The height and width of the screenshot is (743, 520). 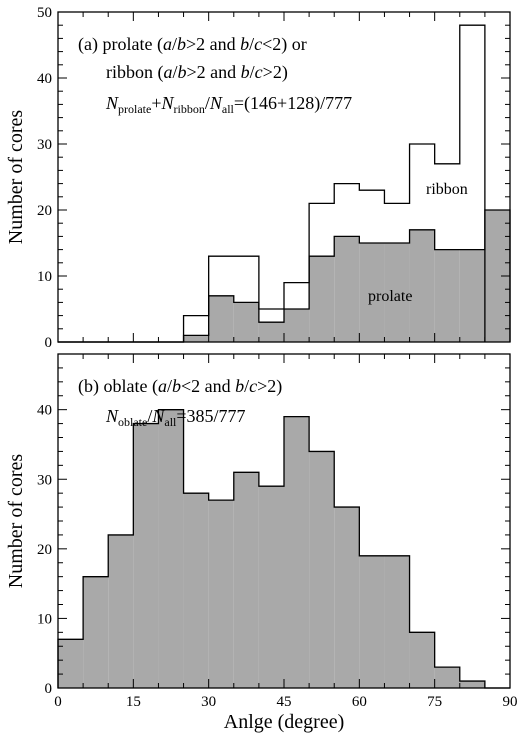 I want to click on prolate-bars, so click(x=346, y=276).